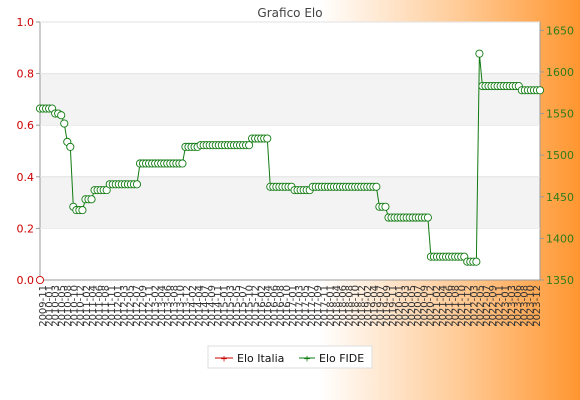 This screenshot has width=580, height=400. What do you see at coordinates (474, 306) in the screenshot?
I see `x-tick-label: 2022-03` at bounding box center [474, 306].